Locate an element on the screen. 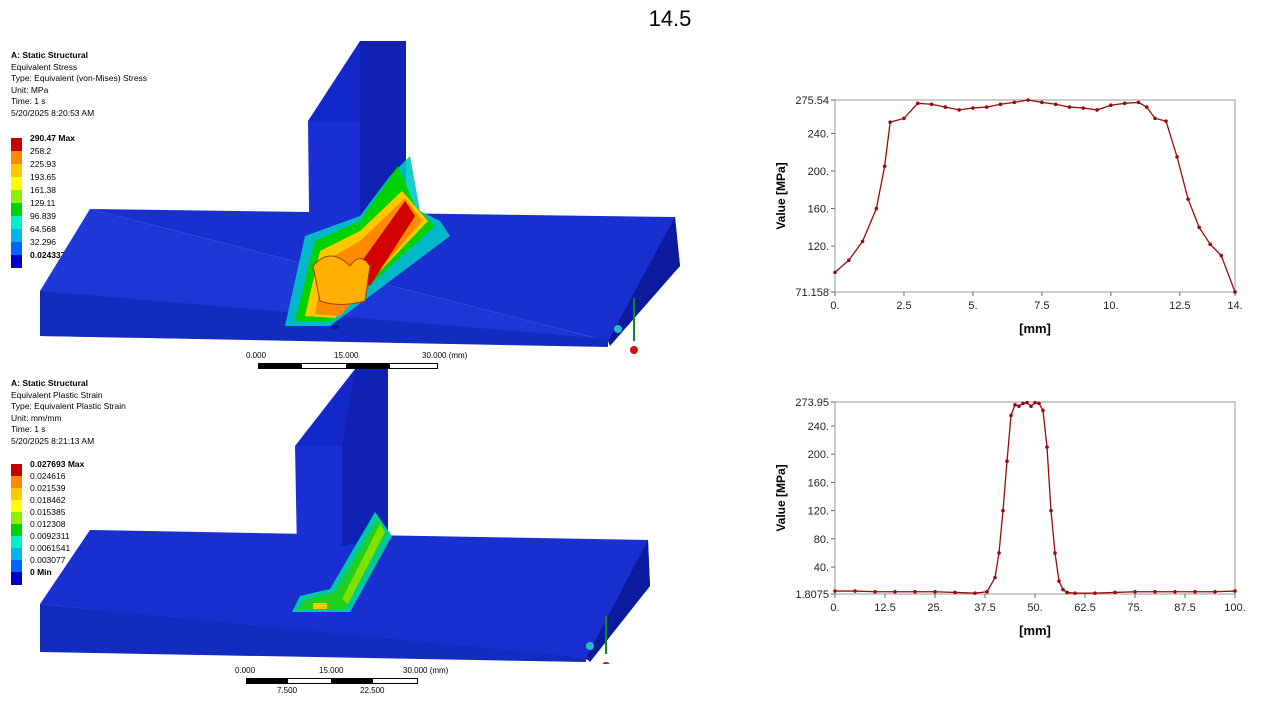  weld-section is located at coordinates (341, 280).